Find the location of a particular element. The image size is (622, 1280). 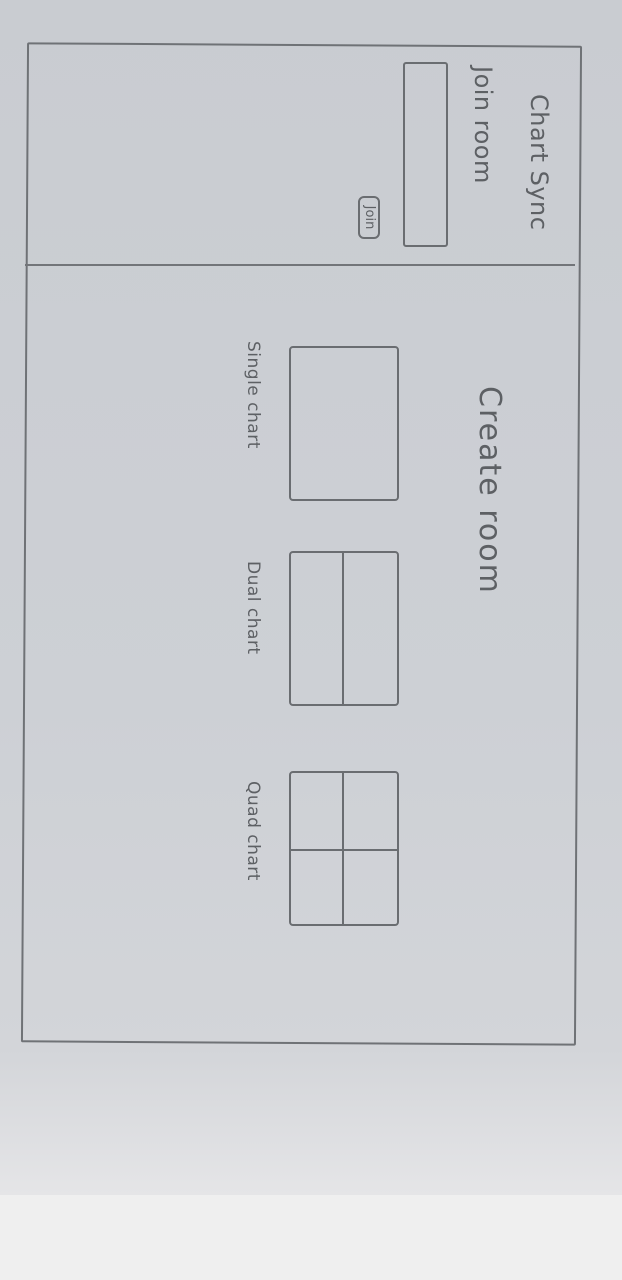

quad-chart-option is located at coordinates (344, 848).